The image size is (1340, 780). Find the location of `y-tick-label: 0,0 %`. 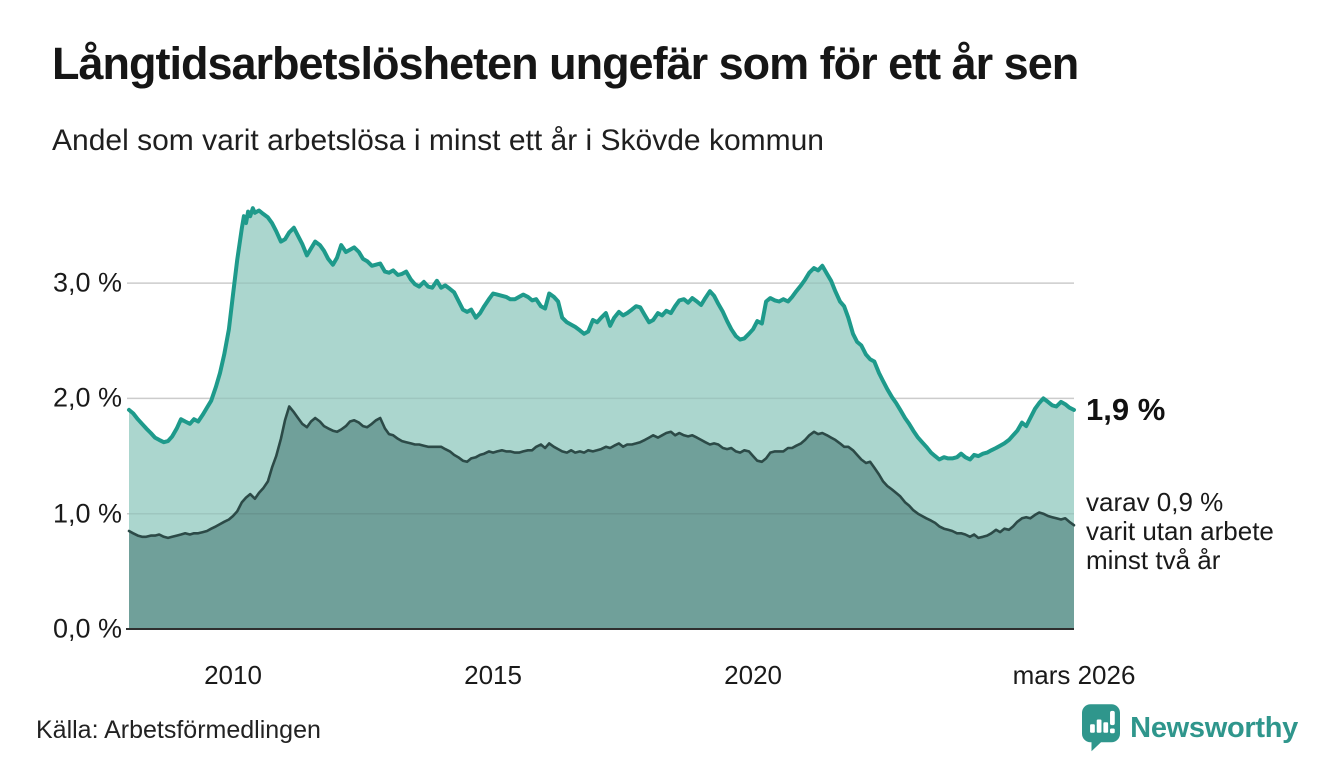

y-tick-label: 0,0 % is located at coordinates (87, 628).